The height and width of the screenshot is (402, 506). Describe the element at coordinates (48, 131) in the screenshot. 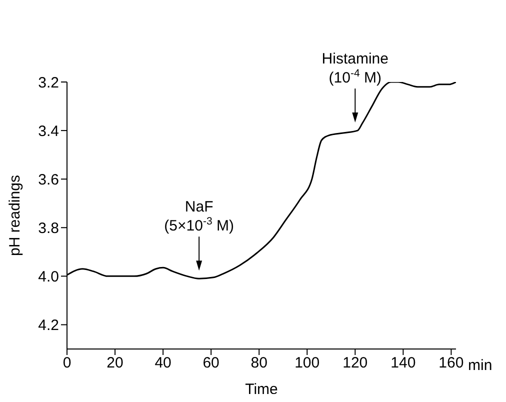

I see `y-tick-label: 3.4` at that location.